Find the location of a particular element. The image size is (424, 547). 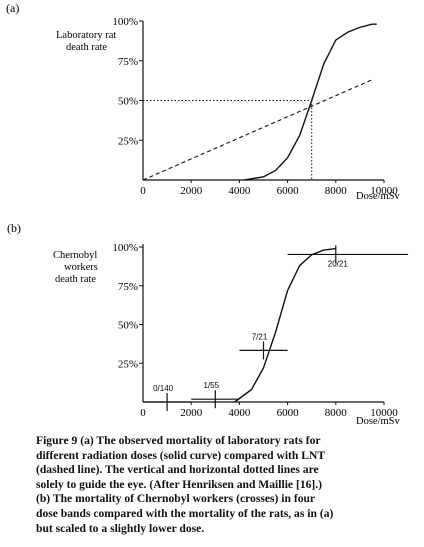

panel-a-xlabel: Dose/mSv is located at coordinates (378, 196).